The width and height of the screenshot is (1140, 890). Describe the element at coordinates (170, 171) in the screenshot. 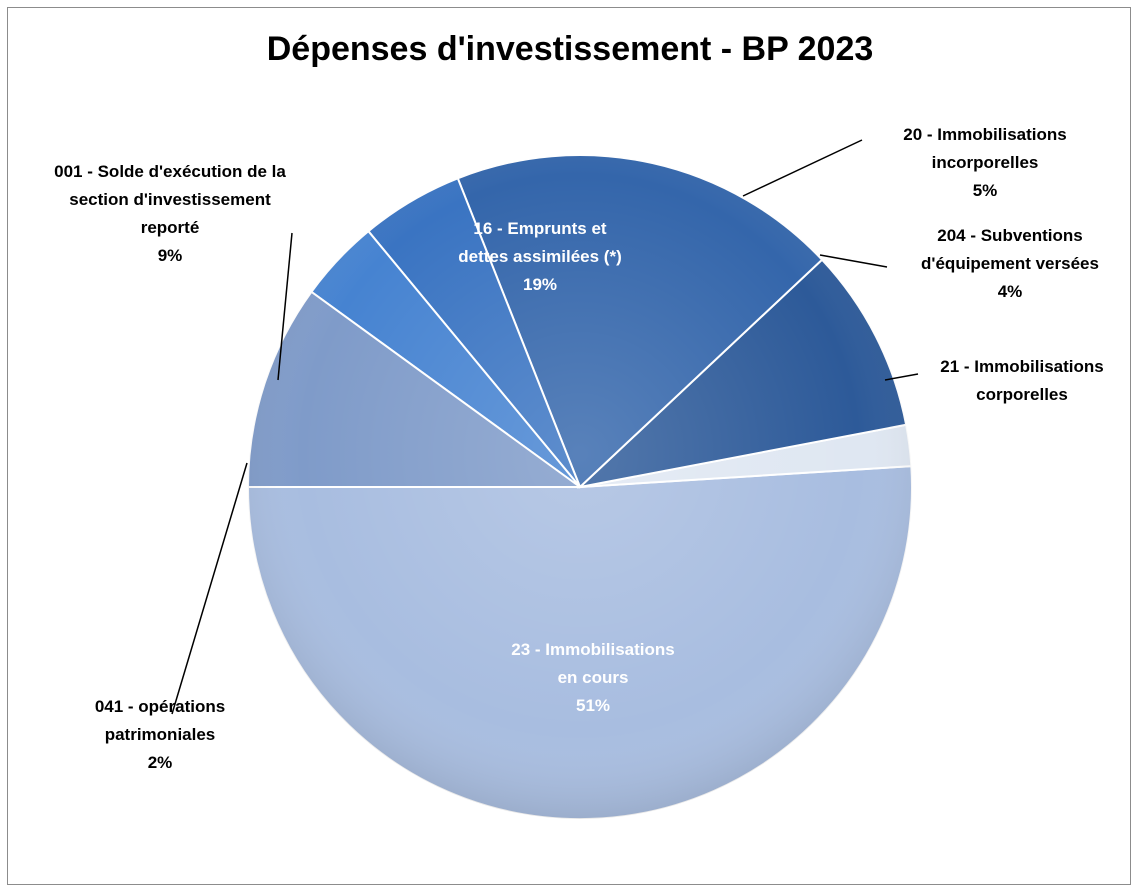

I see `slice-label-line: 001 - Solde d'exécution de la` at that location.